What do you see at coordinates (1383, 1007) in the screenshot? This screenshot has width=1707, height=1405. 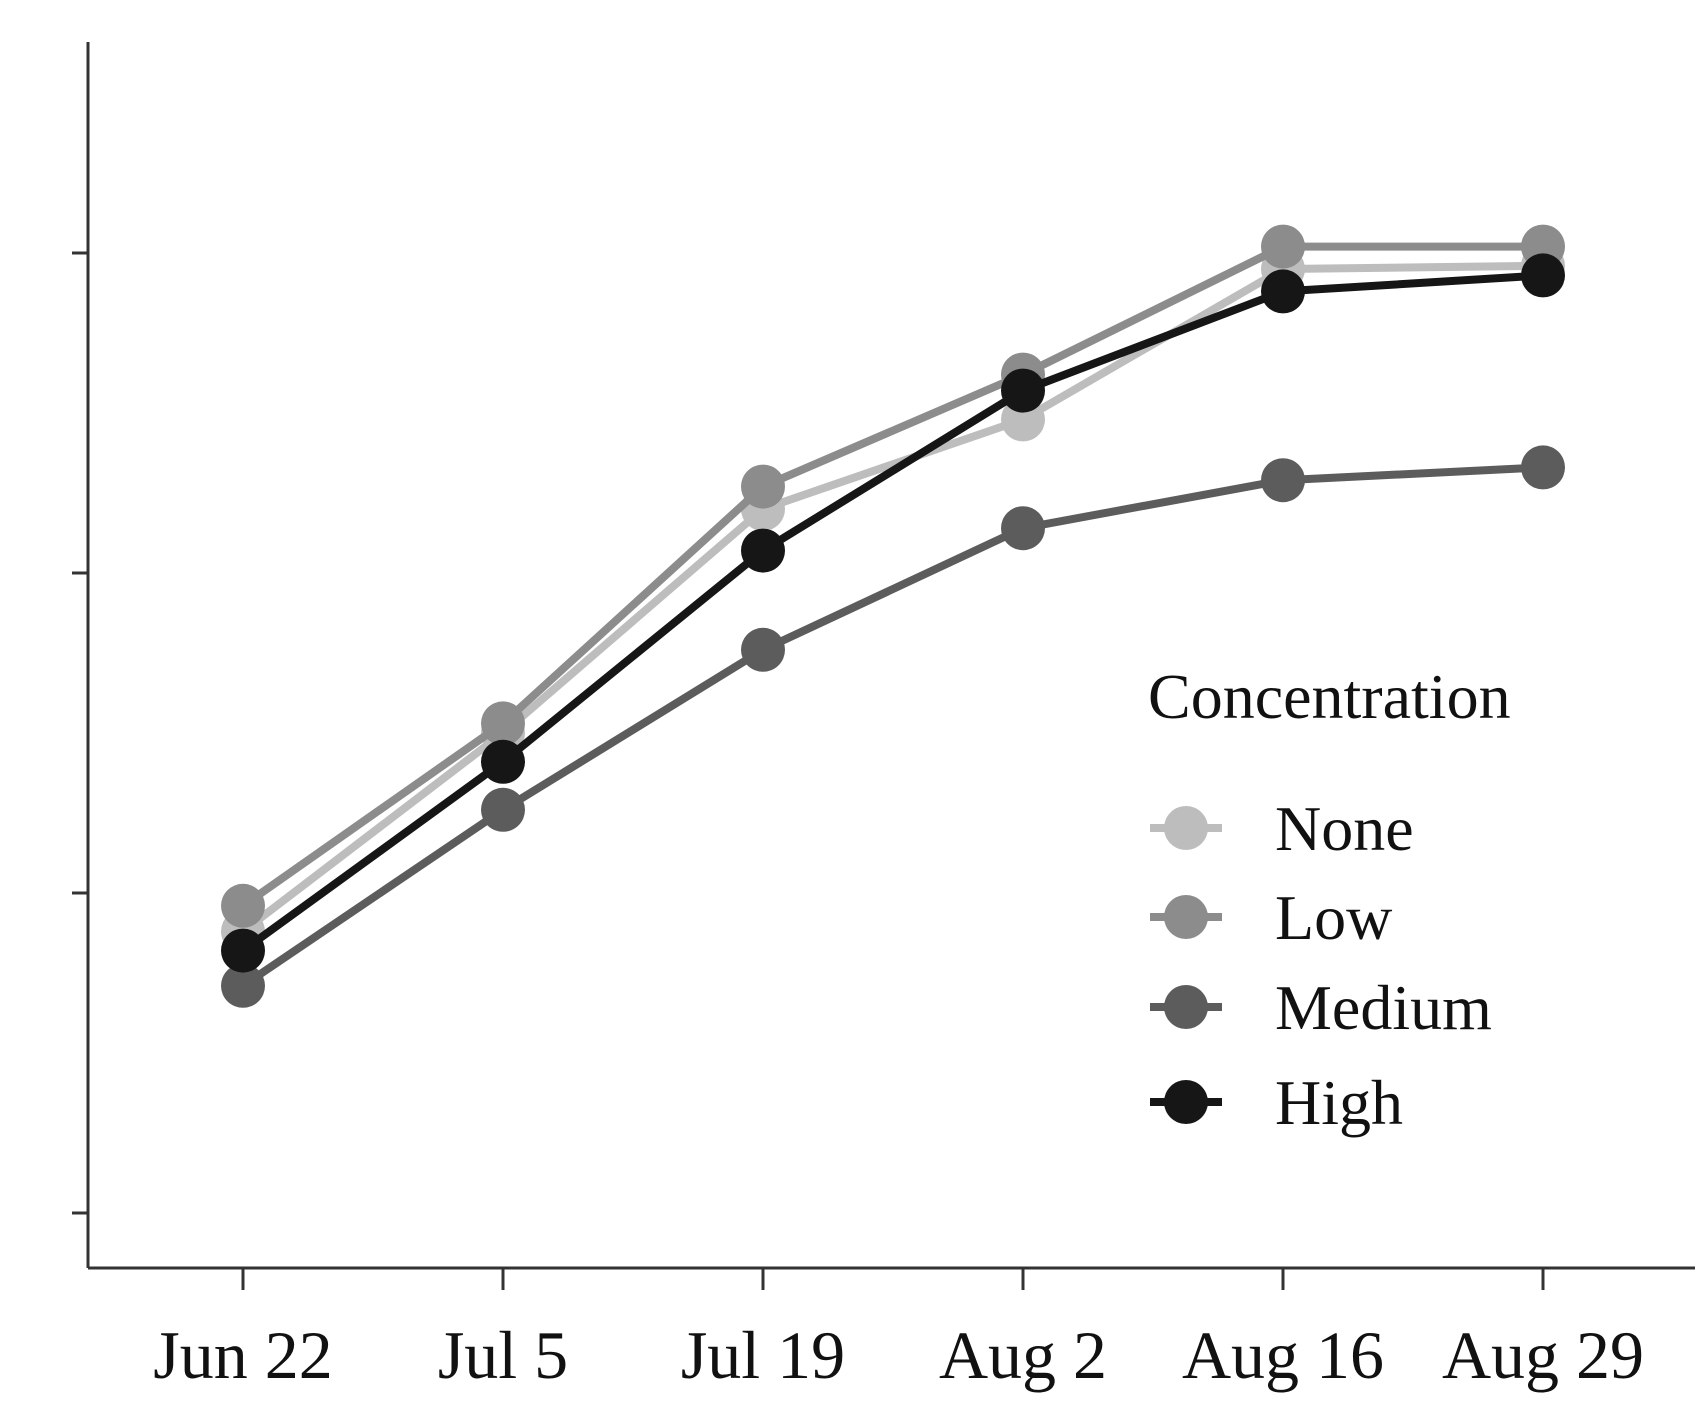 I see `legend-label-medium: Medium` at bounding box center [1383, 1007].